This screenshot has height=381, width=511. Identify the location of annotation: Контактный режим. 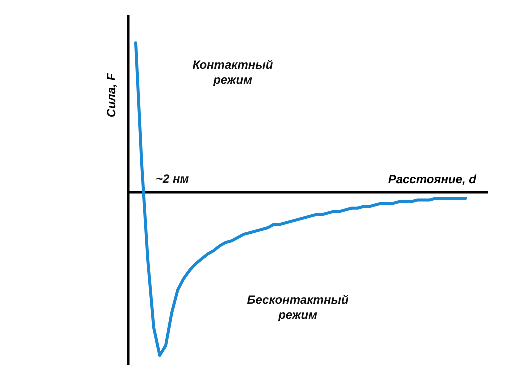
(233, 72).